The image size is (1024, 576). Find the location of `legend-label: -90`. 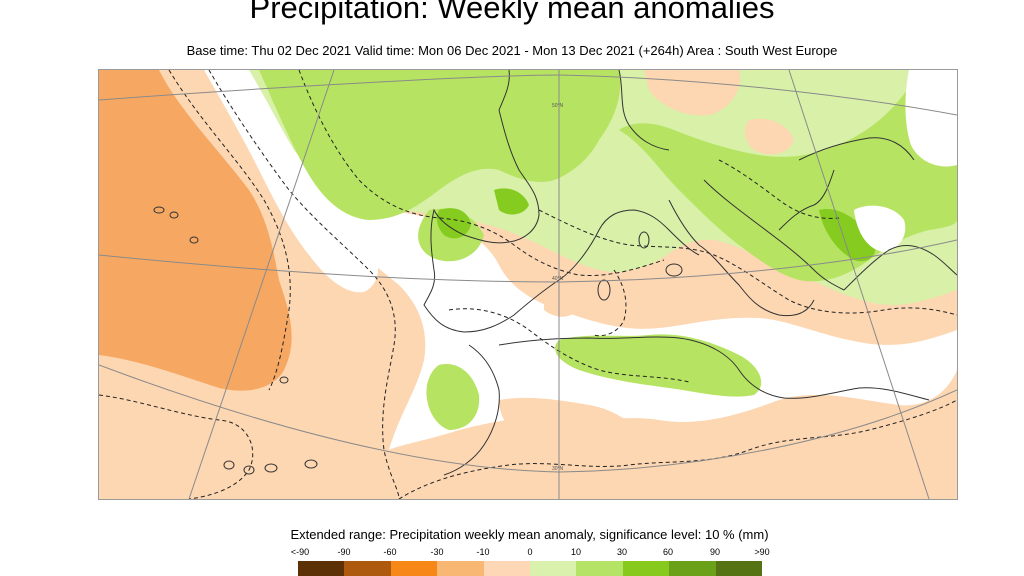

legend-label: -90 is located at coordinates (344, 552).